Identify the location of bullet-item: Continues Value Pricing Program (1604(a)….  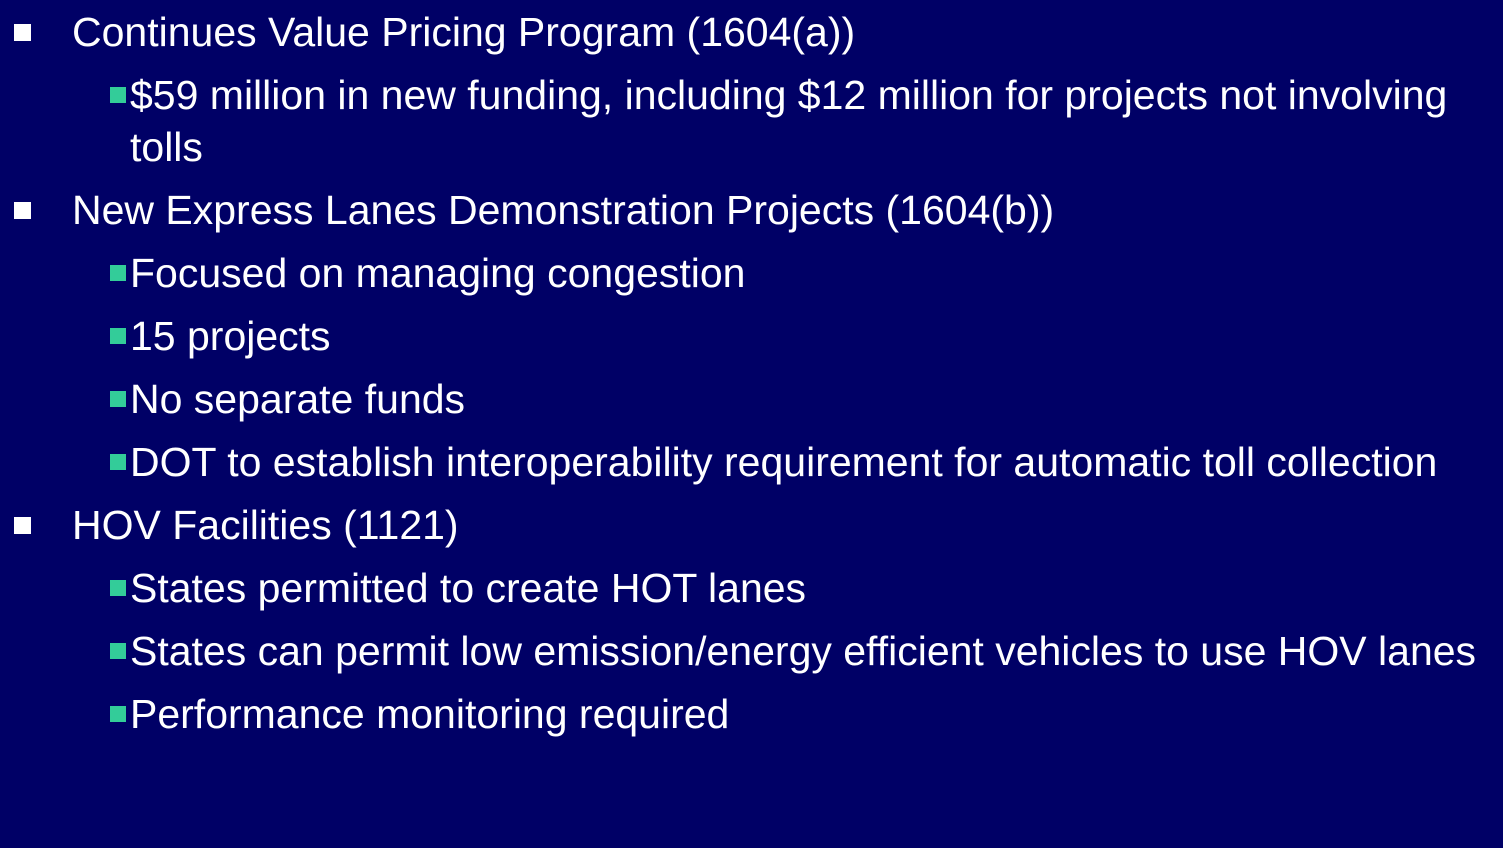
(751, 32).